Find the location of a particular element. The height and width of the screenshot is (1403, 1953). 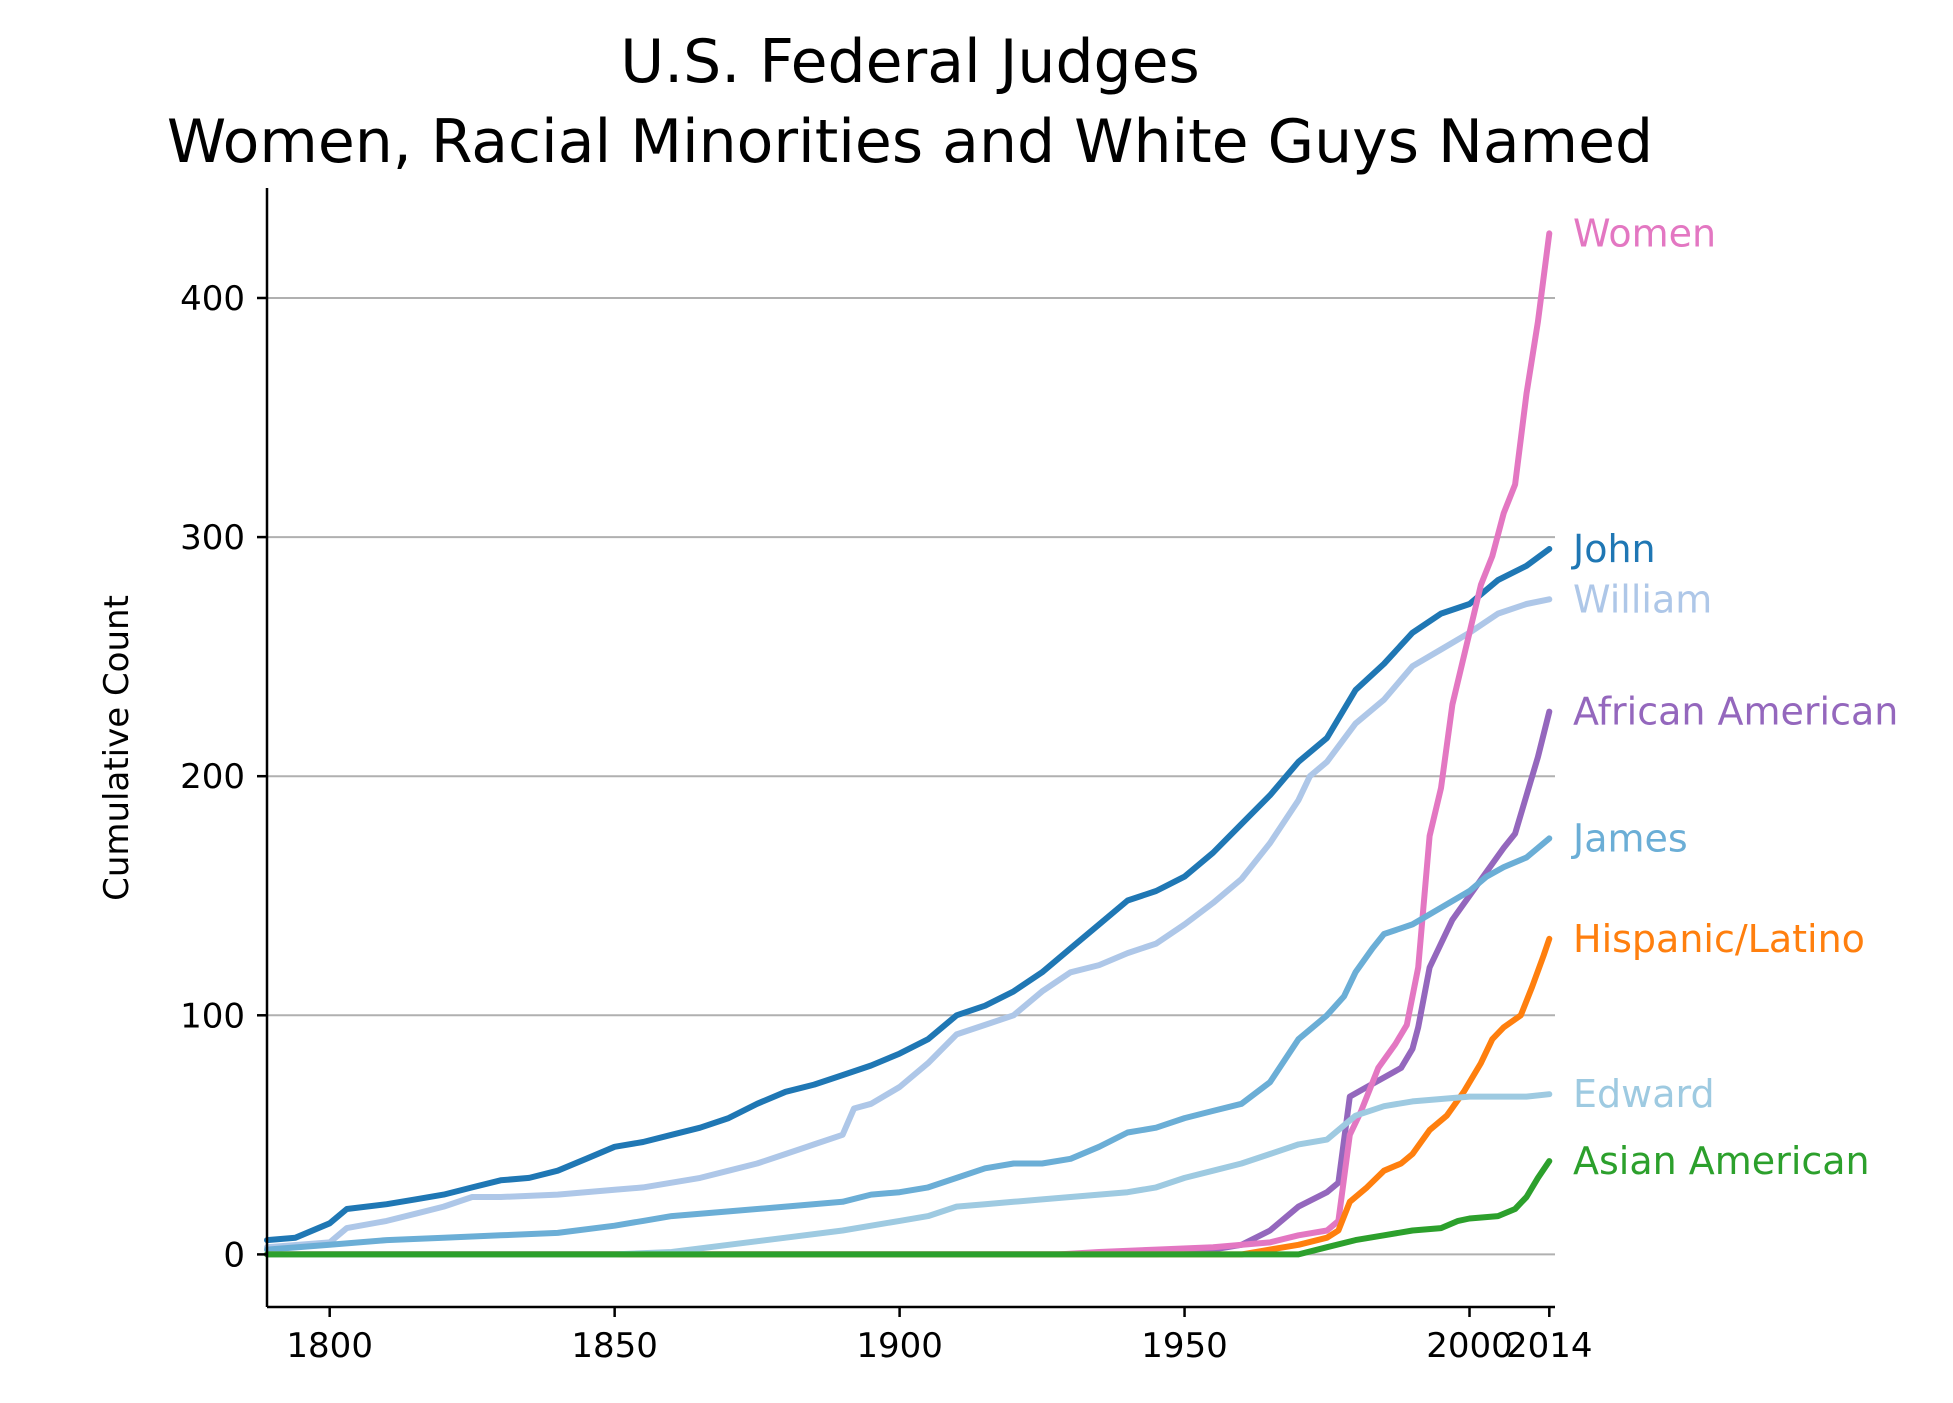

x-tick-label-1900: 1900 is located at coordinates (899, 1346).